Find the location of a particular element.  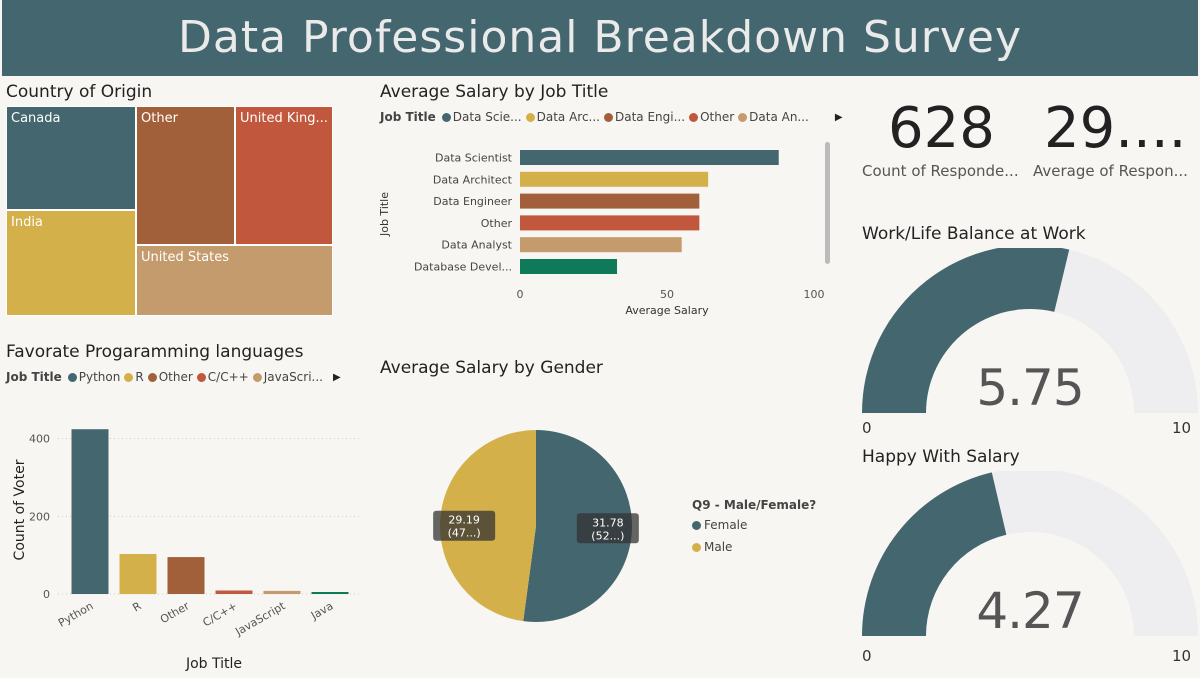

gauge-title: Happy With Salary is located at coordinates (941, 457).